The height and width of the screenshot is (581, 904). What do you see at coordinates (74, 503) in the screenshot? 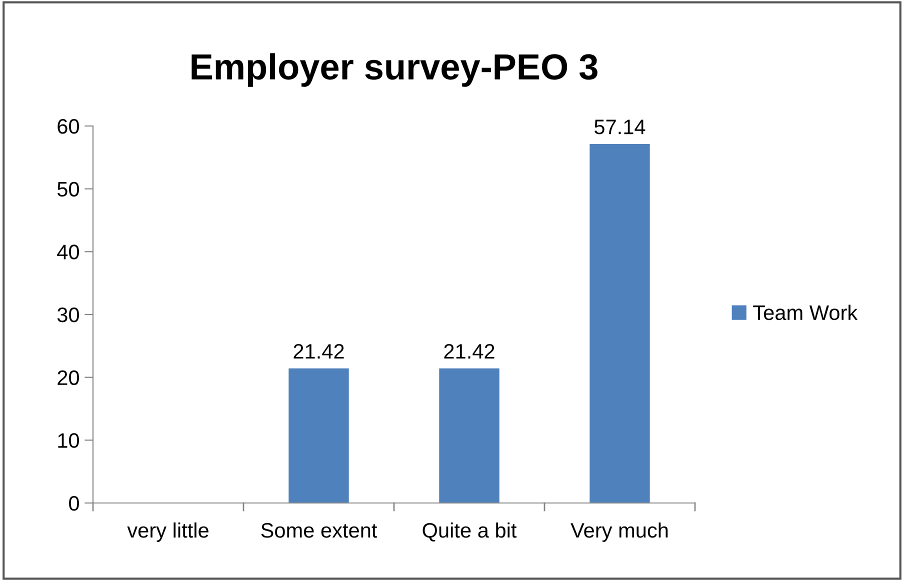
I see `y-tick-label: 0` at bounding box center [74, 503].